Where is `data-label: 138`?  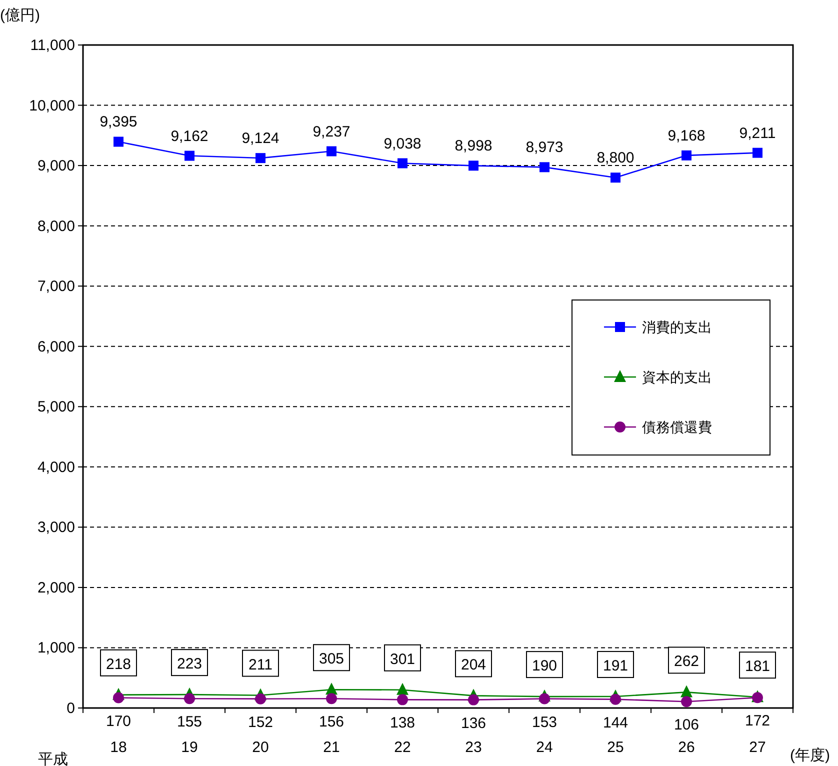 data-label: 138 is located at coordinates (403, 723).